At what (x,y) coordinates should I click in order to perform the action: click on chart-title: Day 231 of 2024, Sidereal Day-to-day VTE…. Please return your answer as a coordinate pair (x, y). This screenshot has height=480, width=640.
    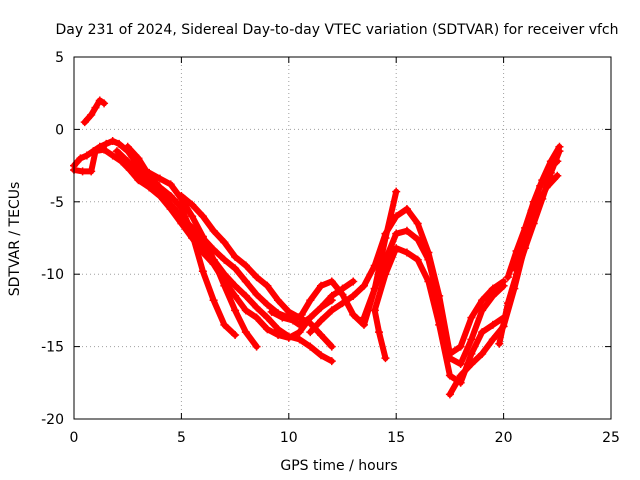
    Looking at the image, I should click on (336, 30).